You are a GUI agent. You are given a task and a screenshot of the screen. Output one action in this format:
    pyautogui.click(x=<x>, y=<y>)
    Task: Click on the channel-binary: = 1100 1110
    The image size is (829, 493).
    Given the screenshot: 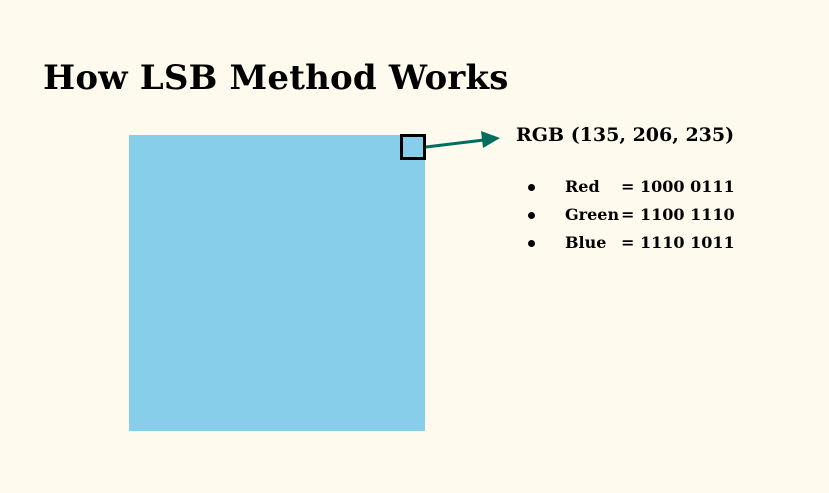 What is the action you would take?
    pyautogui.click(x=678, y=214)
    